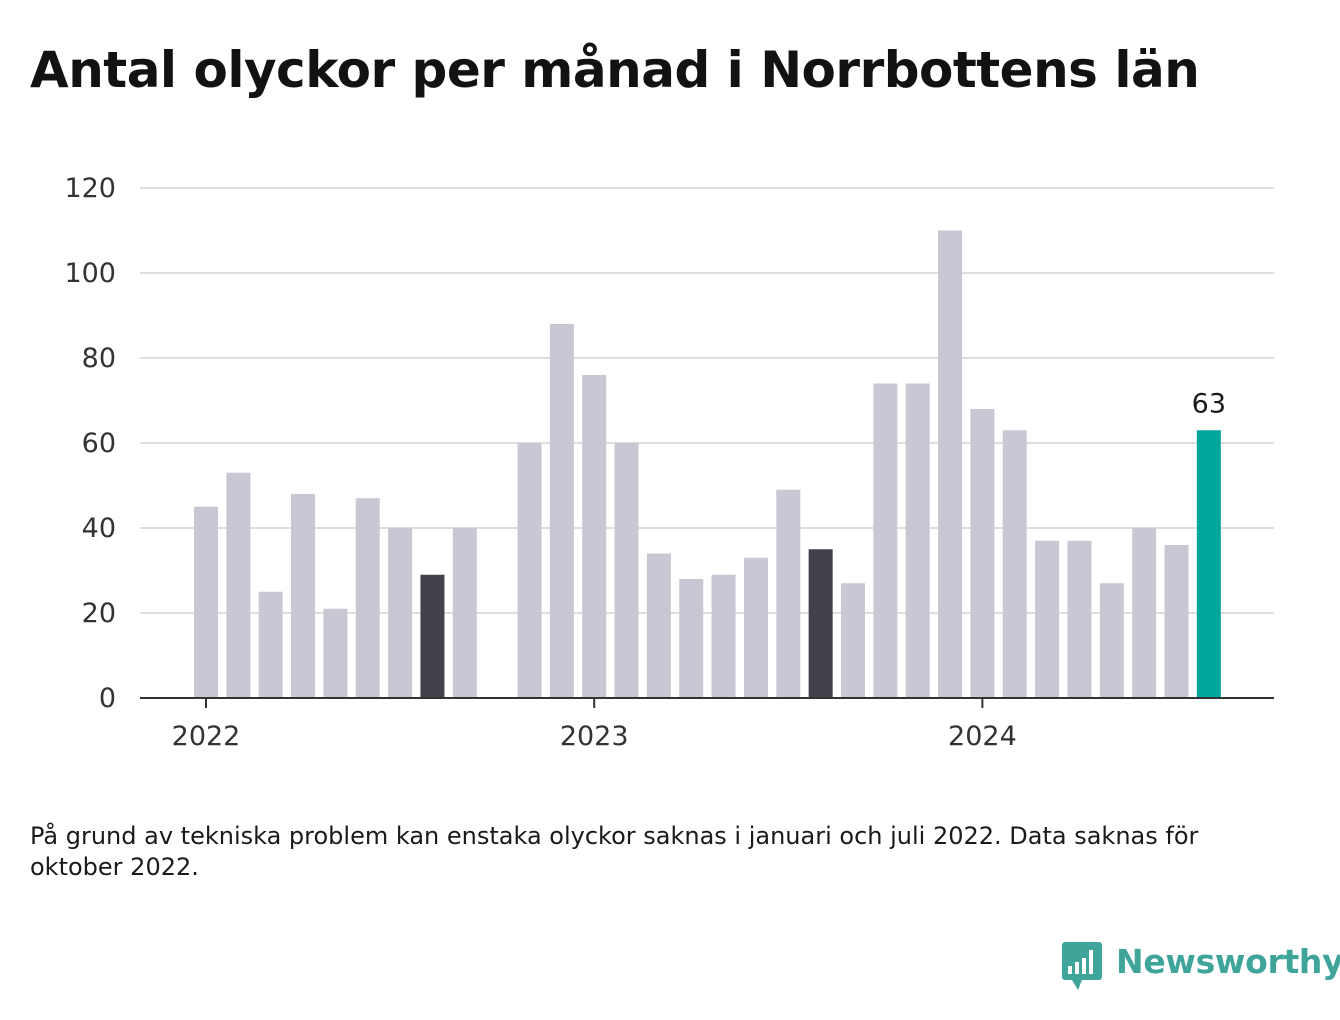  I want to click on brand-name: Newsworthy, so click(1228, 961).